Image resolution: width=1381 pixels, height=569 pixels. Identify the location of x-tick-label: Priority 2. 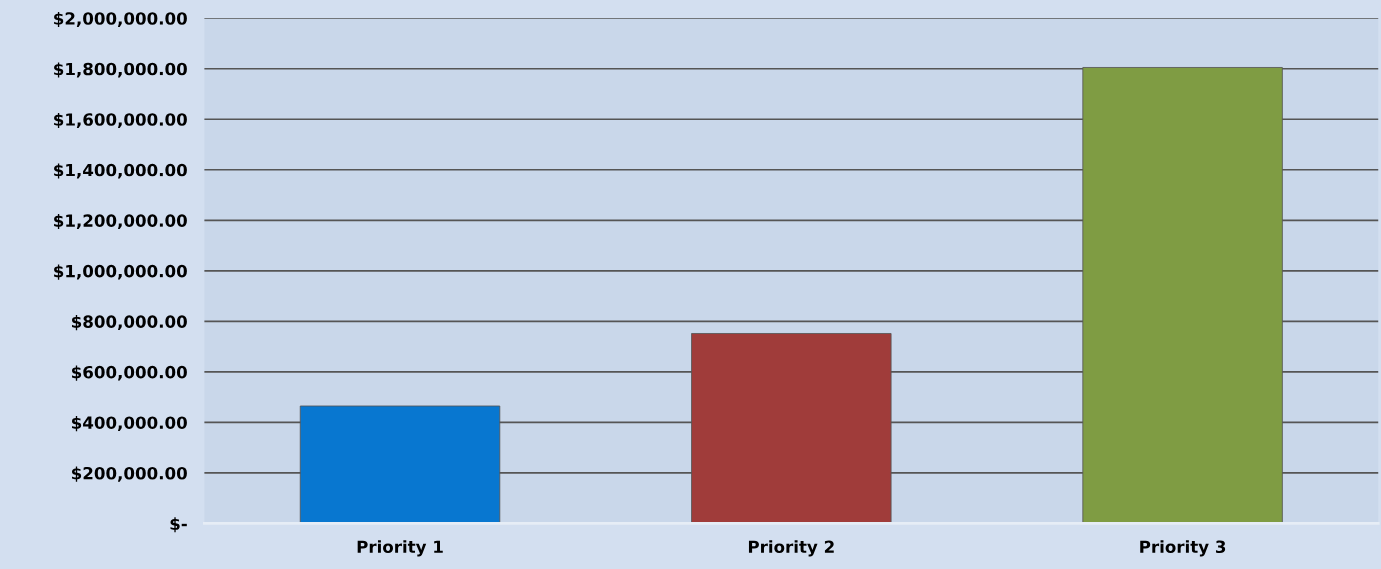
(791, 548).